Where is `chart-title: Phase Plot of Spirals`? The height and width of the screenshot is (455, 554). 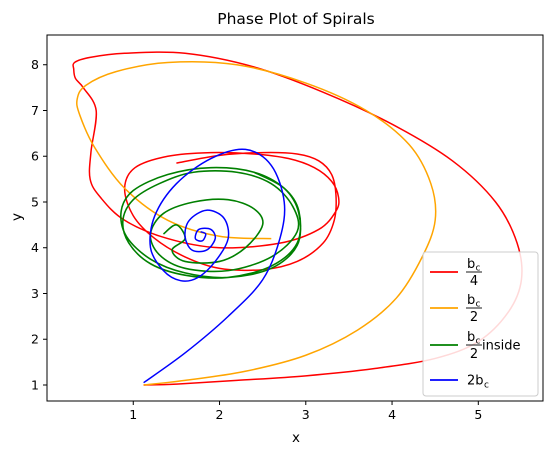
chart-title: Phase Plot of Spirals is located at coordinates (295, 19).